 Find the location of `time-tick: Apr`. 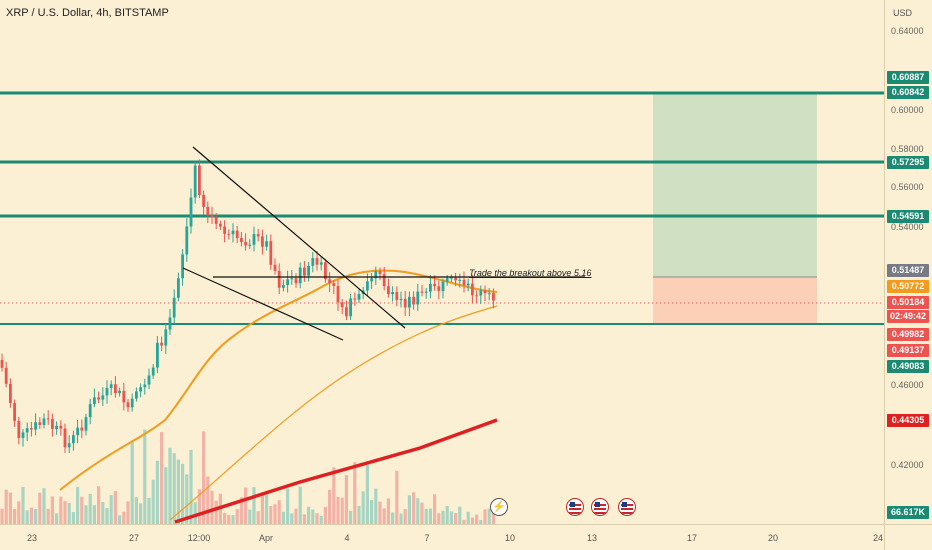

time-tick: Apr is located at coordinates (266, 538).